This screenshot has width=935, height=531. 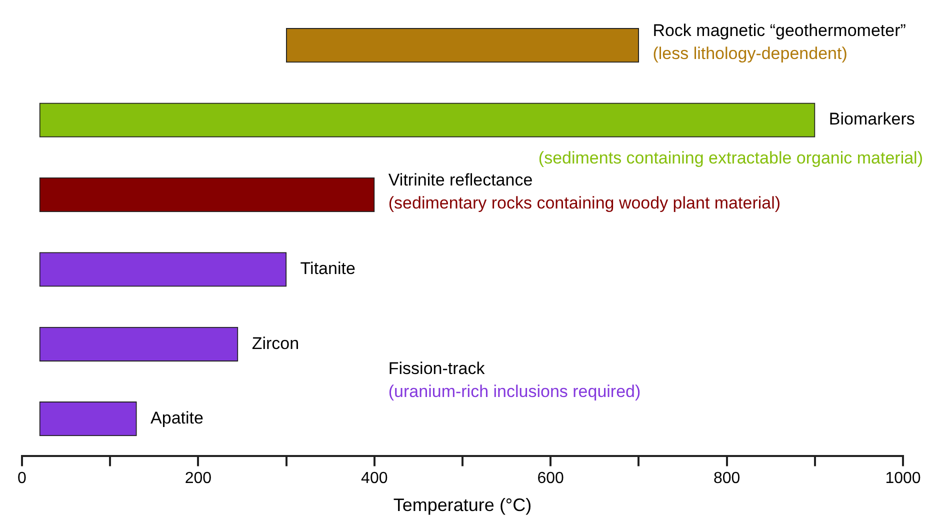 What do you see at coordinates (871, 119) in the screenshot?
I see `y-tick-label: Biomarkers` at bounding box center [871, 119].